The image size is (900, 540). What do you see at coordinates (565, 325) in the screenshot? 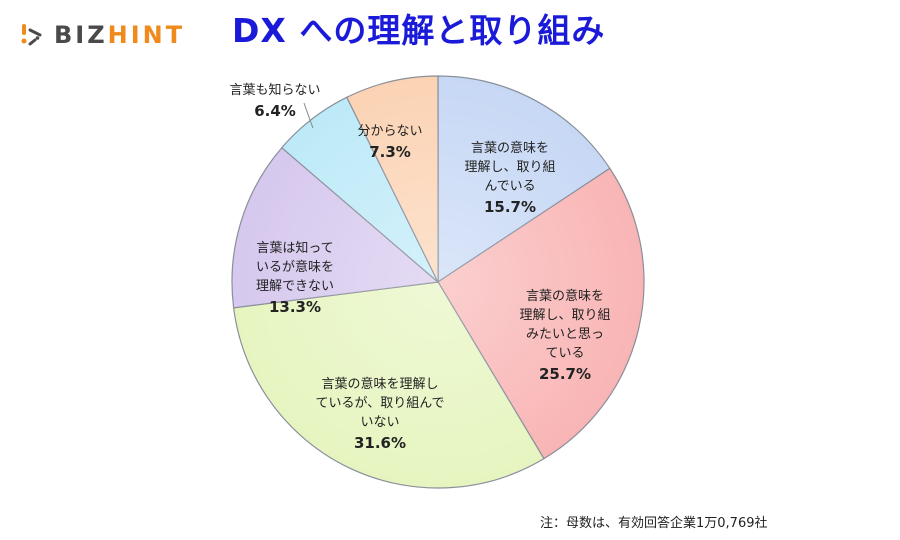
I see `slice-label-text: 言葉の意味を 理解し、取り組 みたいと思っ ている` at bounding box center [565, 325].